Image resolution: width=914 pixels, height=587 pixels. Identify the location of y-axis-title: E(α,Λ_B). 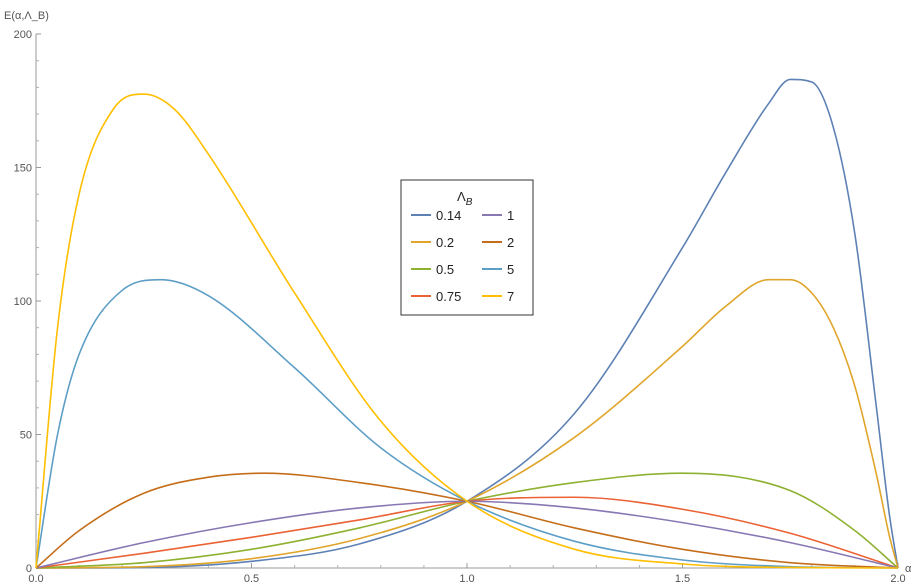
(26, 16).